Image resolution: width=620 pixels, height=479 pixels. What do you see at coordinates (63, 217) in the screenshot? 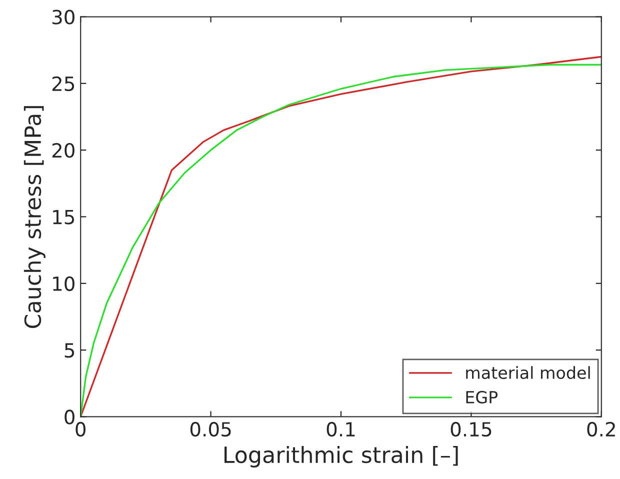
I see `y-tick-label: 15` at bounding box center [63, 217].